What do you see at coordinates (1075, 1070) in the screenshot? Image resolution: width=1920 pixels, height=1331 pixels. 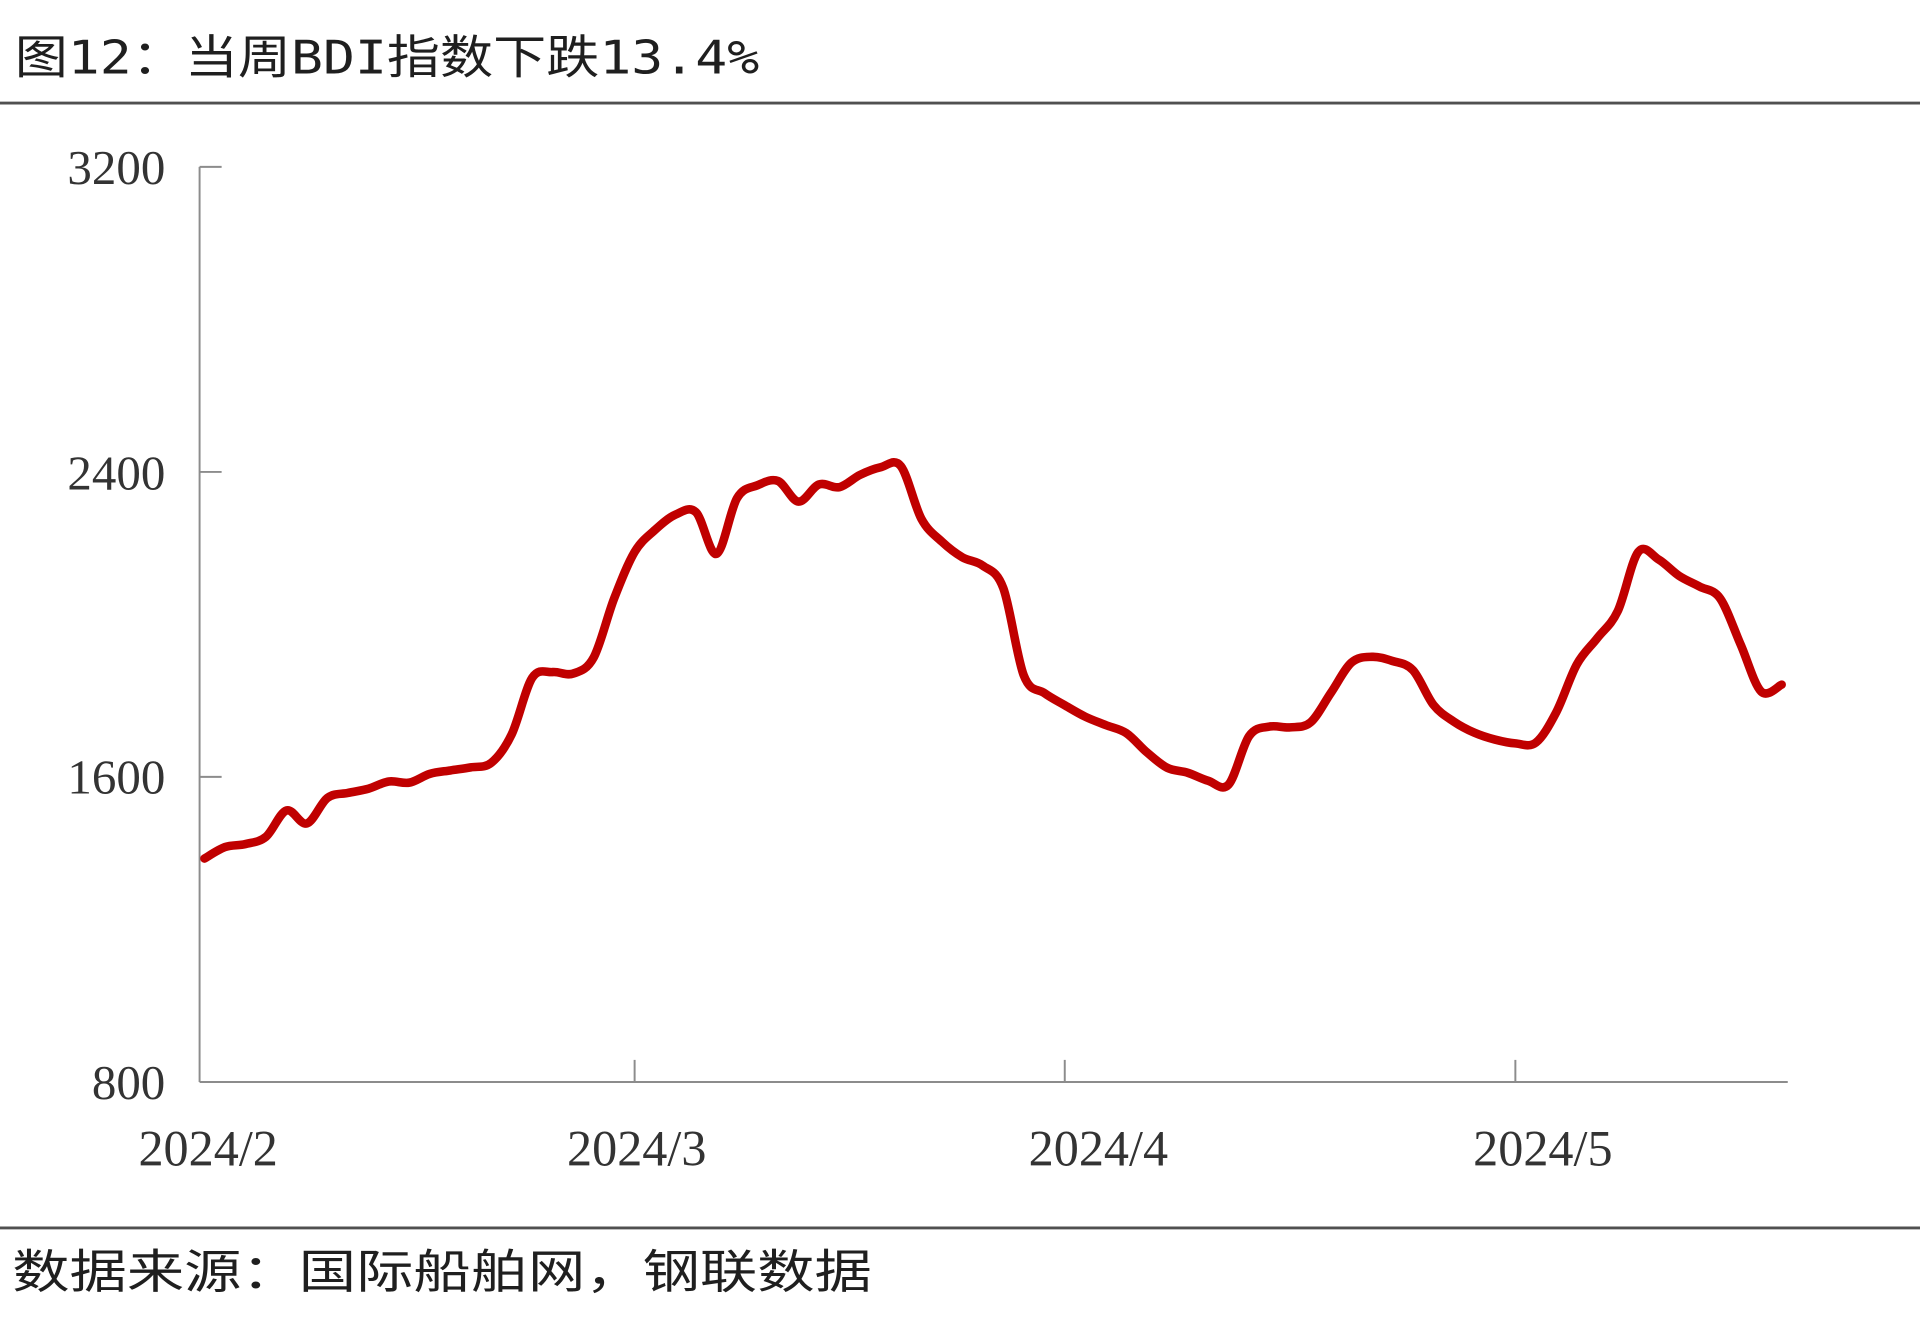 I see `x-tick-marks` at bounding box center [1075, 1070].